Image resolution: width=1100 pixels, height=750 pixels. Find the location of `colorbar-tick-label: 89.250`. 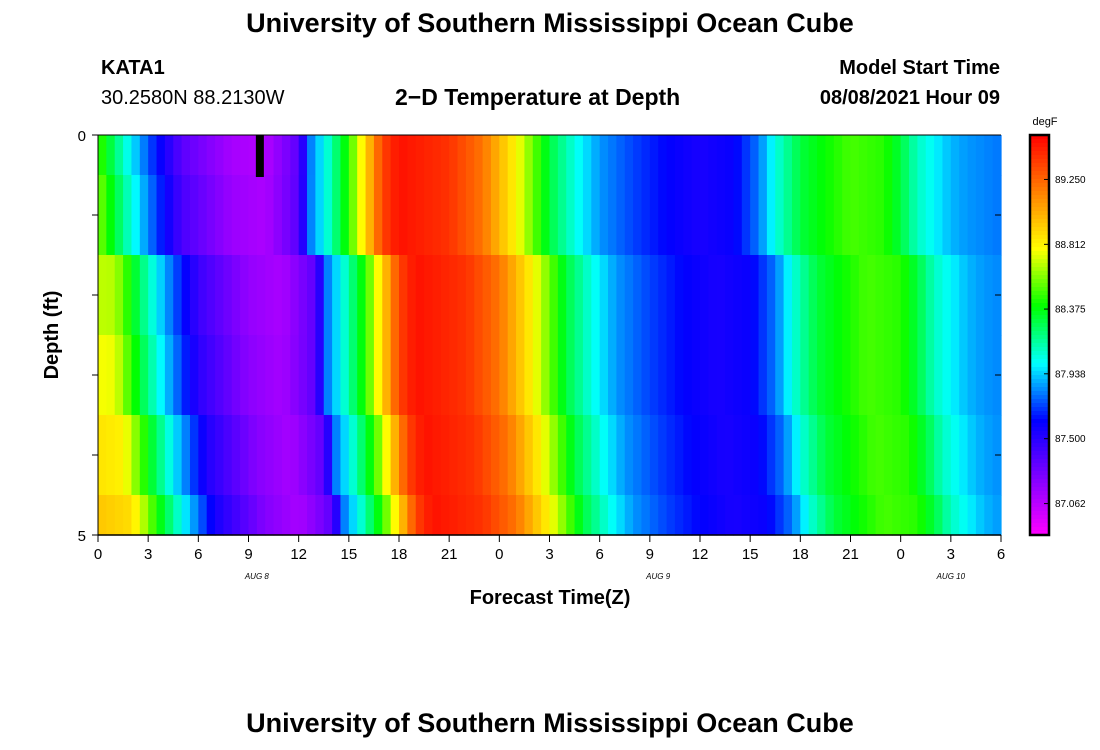

colorbar-tick-label: 89.250 is located at coordinates (1070, 180).